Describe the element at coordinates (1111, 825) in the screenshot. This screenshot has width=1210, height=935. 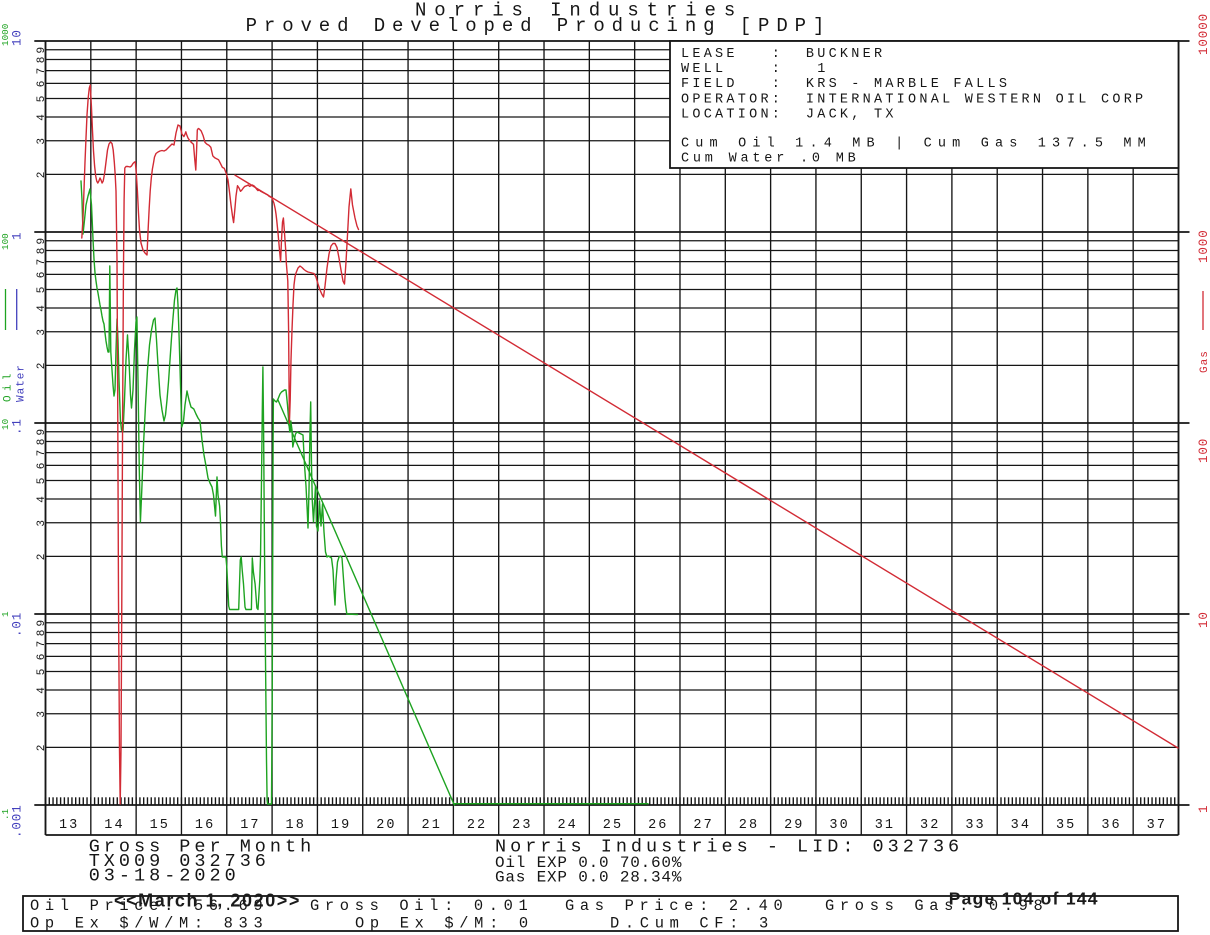
I see `svg-text: 36` at that location.